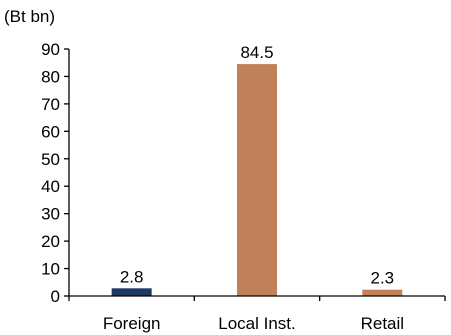 This screenshot has height=335, width=451. Describe the element at coordinates (50, 49) in the screenshot. I see `y-tick-label: 90` at that location.